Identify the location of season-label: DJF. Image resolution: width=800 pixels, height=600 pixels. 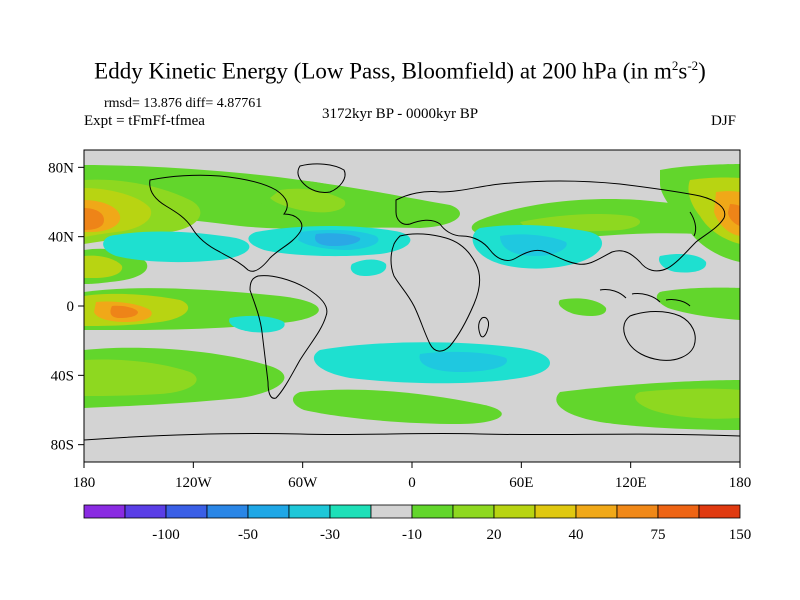
(724, 121).